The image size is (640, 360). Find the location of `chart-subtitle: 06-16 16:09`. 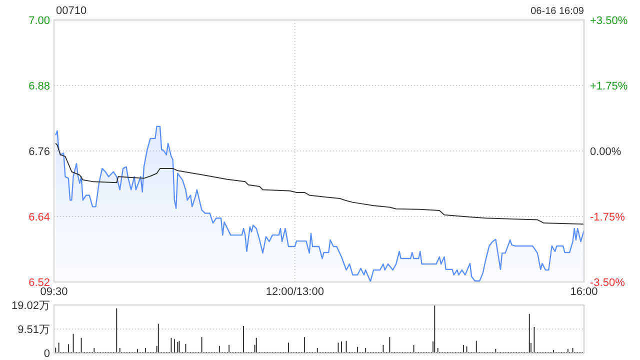

chart-subtitle: 06-16 16:09 is located at coordinates (557, 11).